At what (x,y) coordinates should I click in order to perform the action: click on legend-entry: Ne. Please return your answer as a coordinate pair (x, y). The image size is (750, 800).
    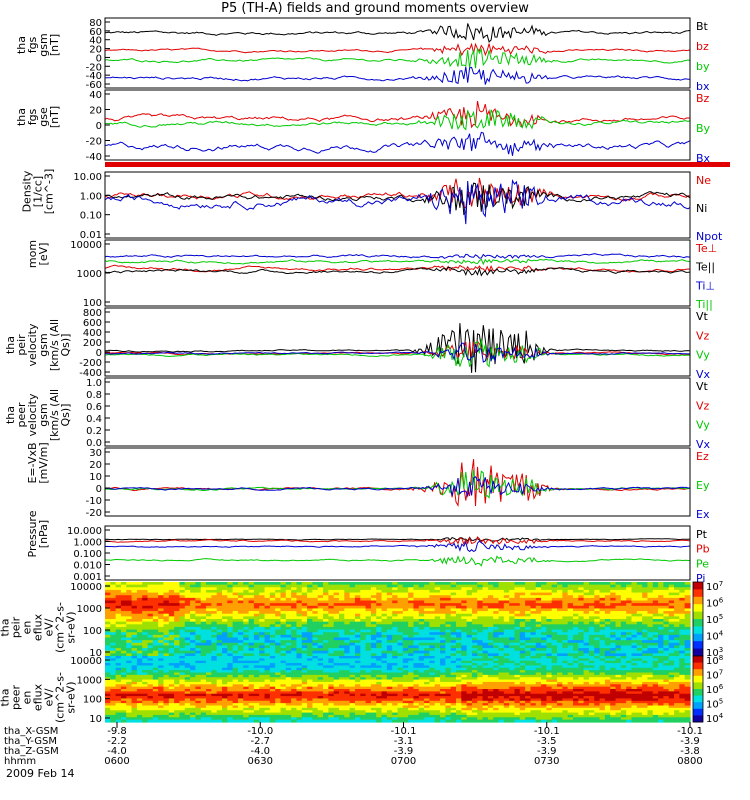
    Looking at the image, I should click on (703, 180).